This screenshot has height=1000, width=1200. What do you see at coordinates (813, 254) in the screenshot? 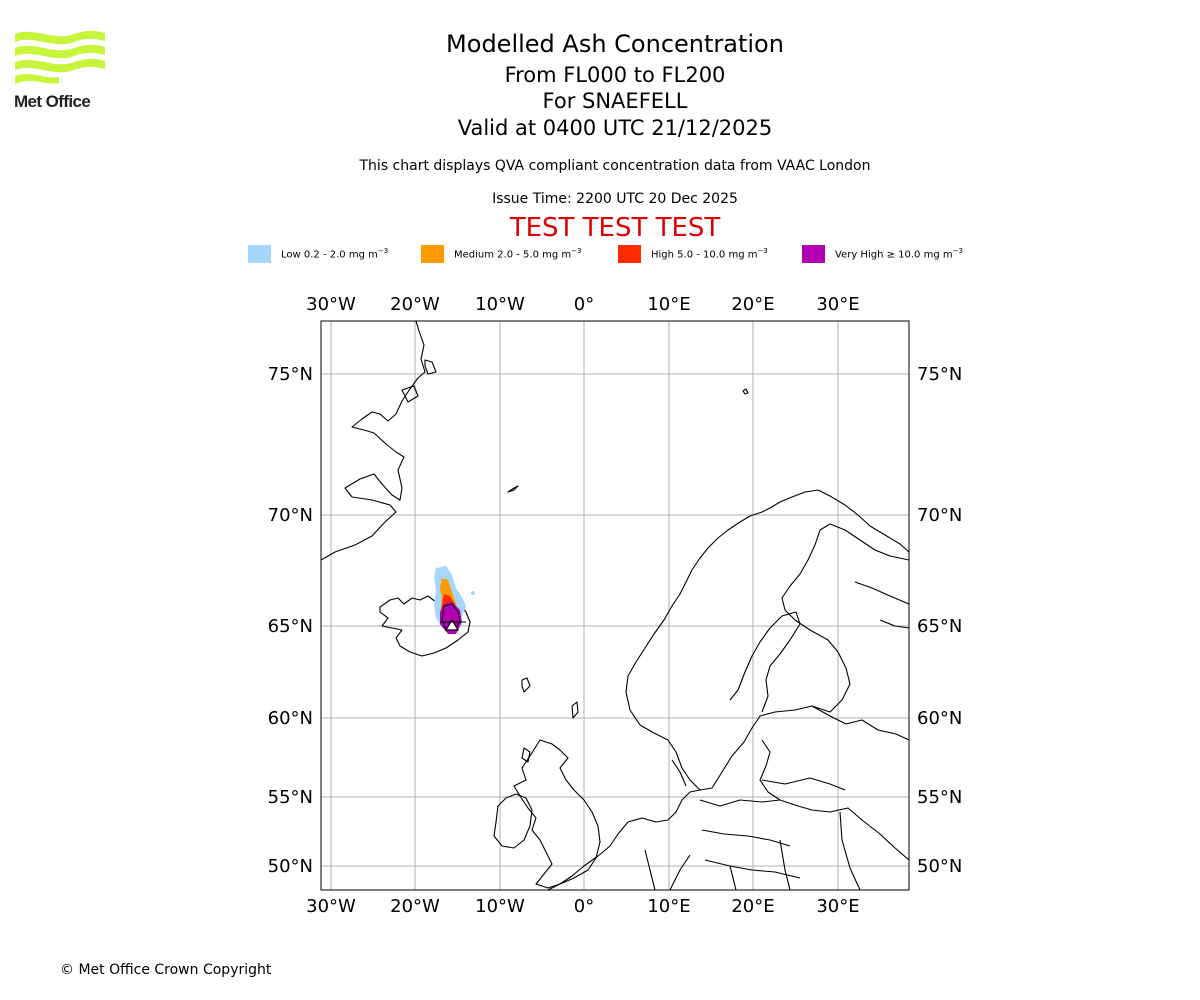
I see `legend-swatch-very-high` at bounding box center [813, 254].